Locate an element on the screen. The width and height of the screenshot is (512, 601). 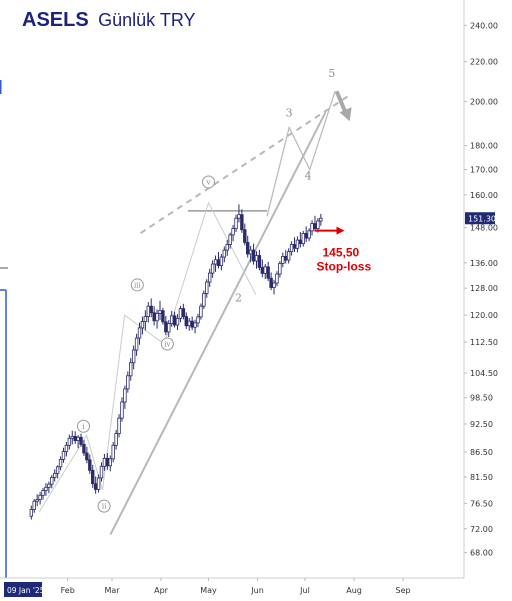
price-tick-label: 68.00 is located at coordinates (481, 553).